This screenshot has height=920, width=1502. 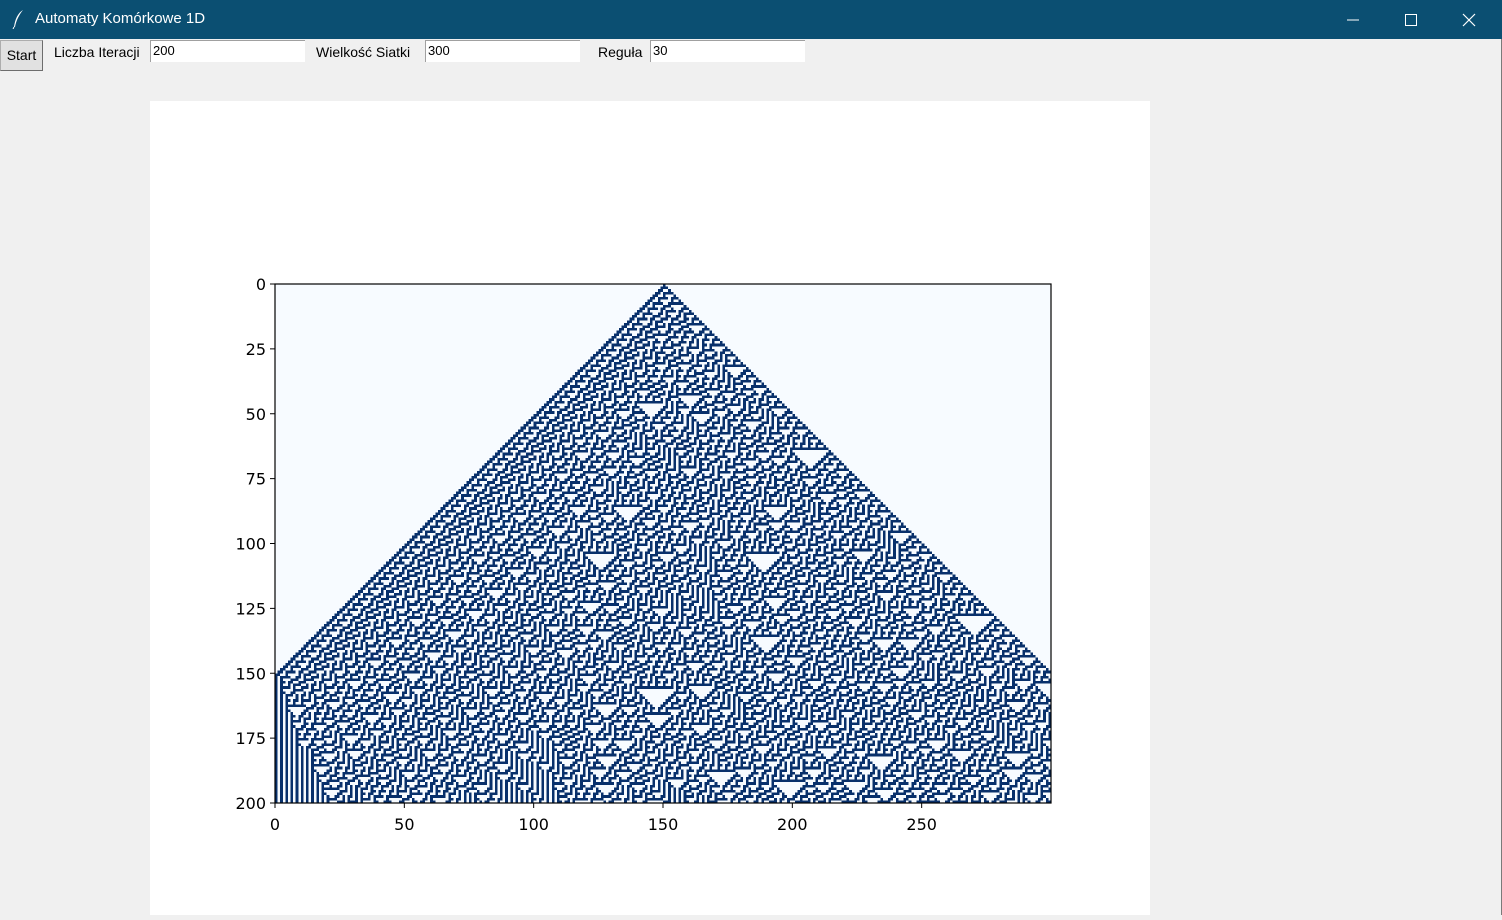 I want to click on grid-size-label: Wielkość Siatki, so click(x=363, y=52).